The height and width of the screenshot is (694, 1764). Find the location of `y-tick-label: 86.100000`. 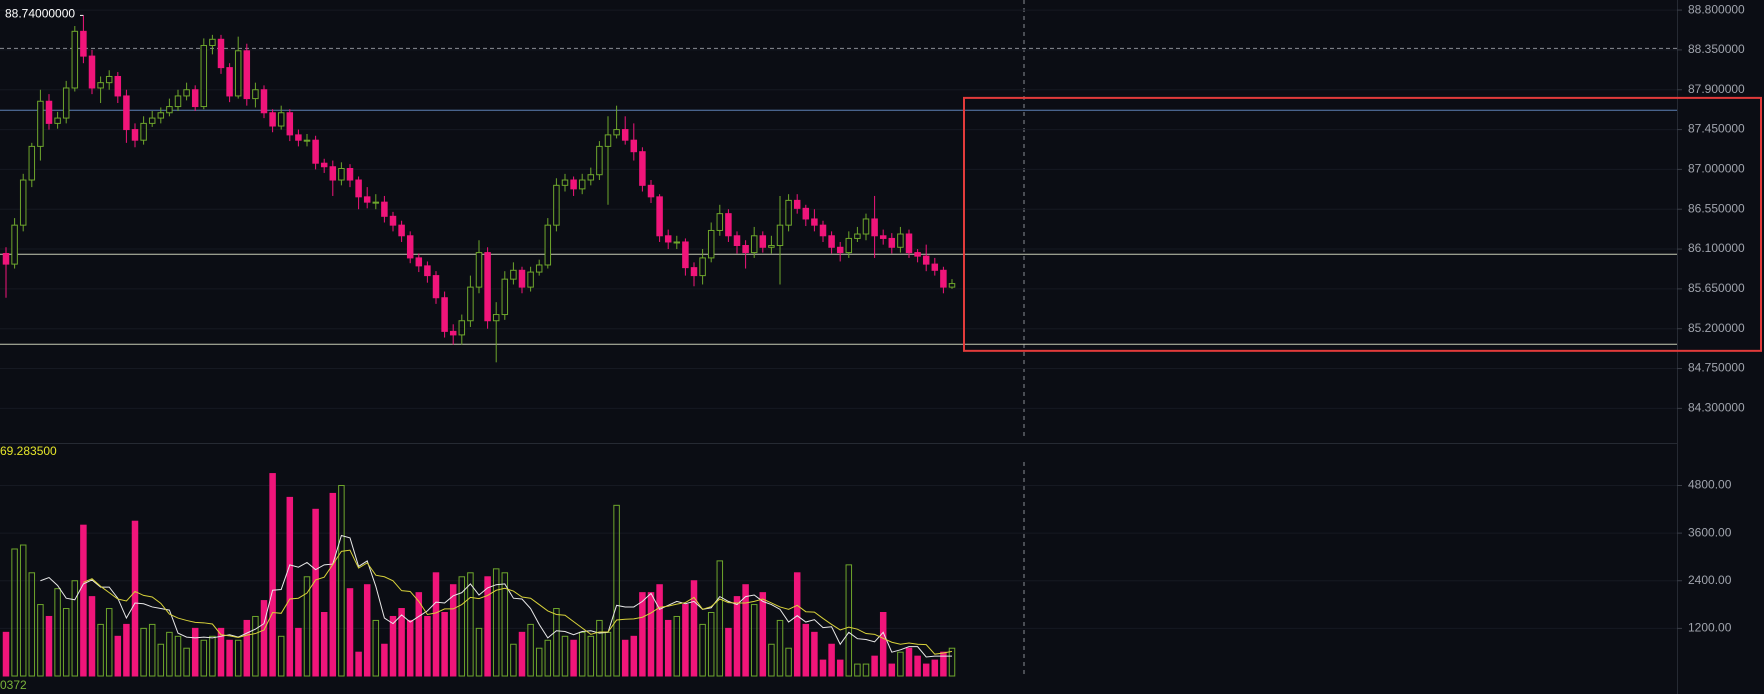

y-tick-label: 86.100000 is located at coordinates (1716, 248).